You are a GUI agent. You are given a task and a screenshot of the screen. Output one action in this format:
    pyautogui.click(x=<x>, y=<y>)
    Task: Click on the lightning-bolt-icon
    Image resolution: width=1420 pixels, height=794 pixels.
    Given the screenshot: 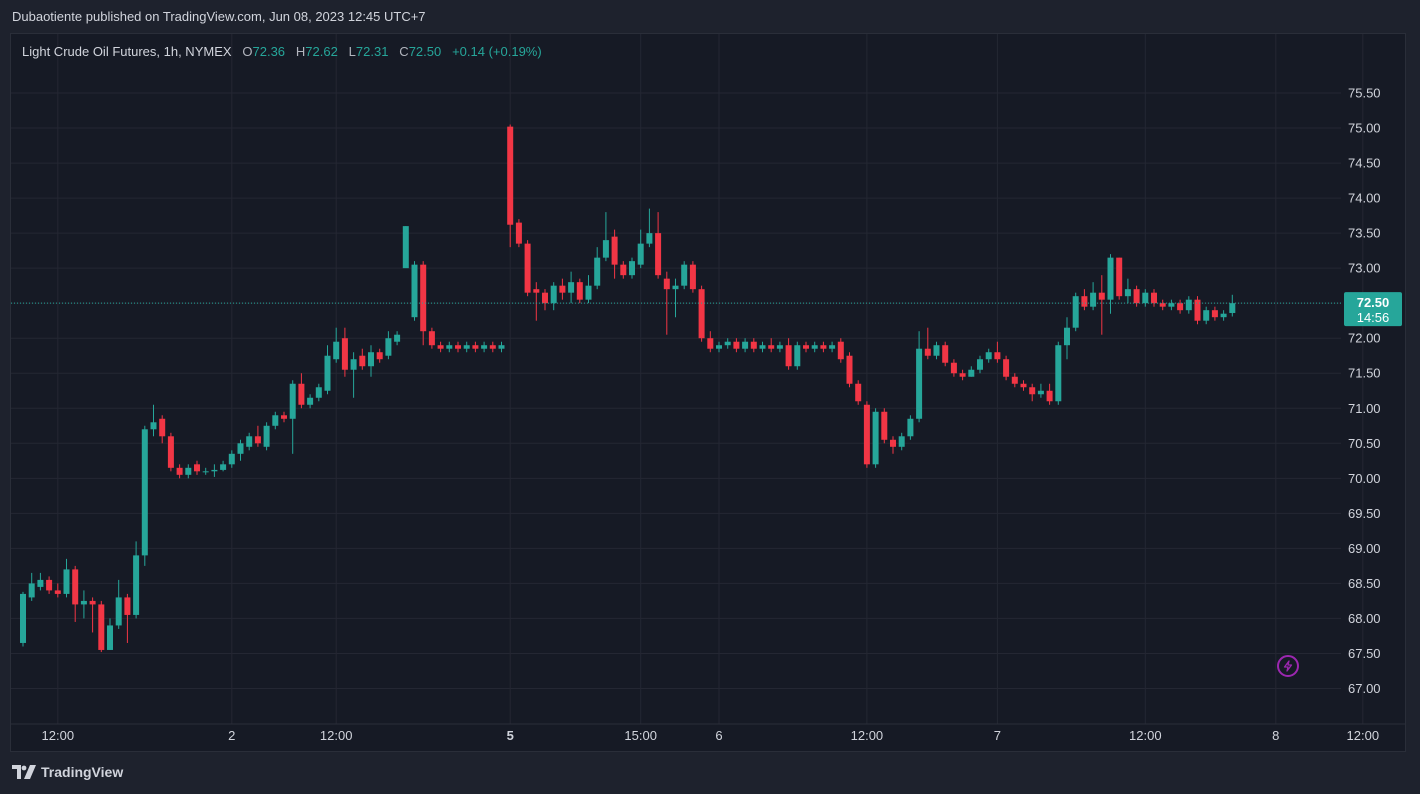 What is the action you would take?
    pyautogui.click(x=1288, y=666)
    